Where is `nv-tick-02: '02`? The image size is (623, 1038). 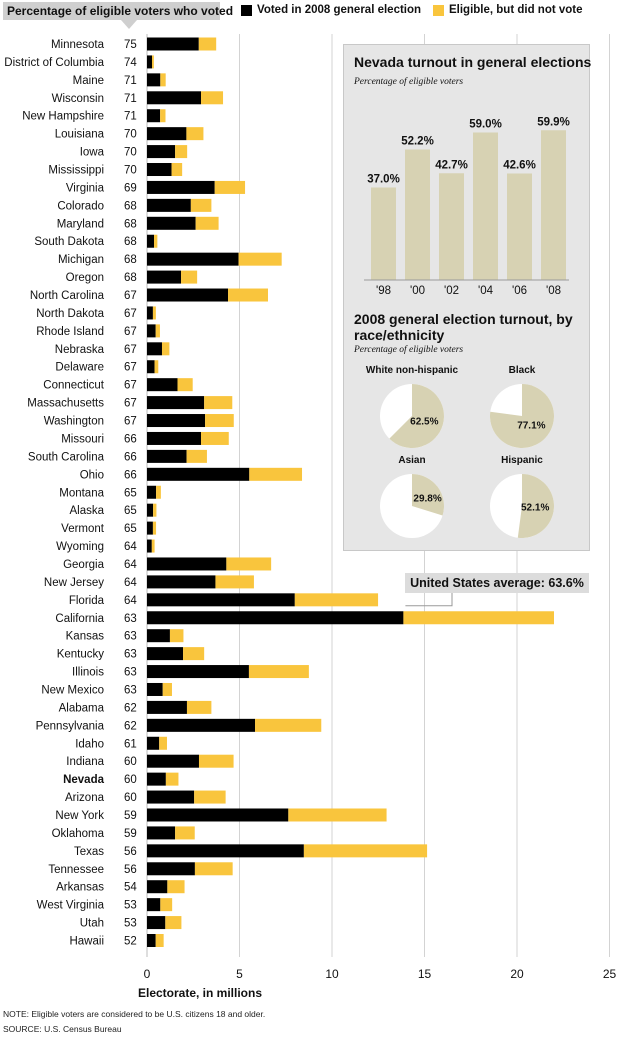
nv-tick-02: '02 is located at coordinates (451, 291).